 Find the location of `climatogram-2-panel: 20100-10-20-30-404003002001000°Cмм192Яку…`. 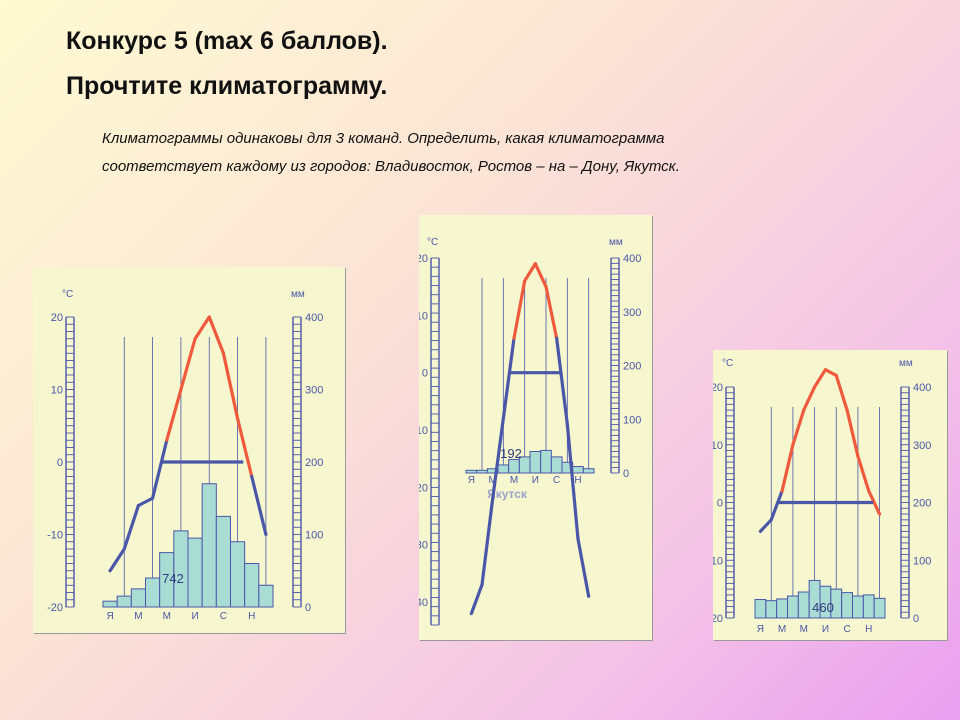

climatogram-2-panel: 20100-10-20-30-404003002001000°Cмм192Яку… is located at coordinates (535, 427).